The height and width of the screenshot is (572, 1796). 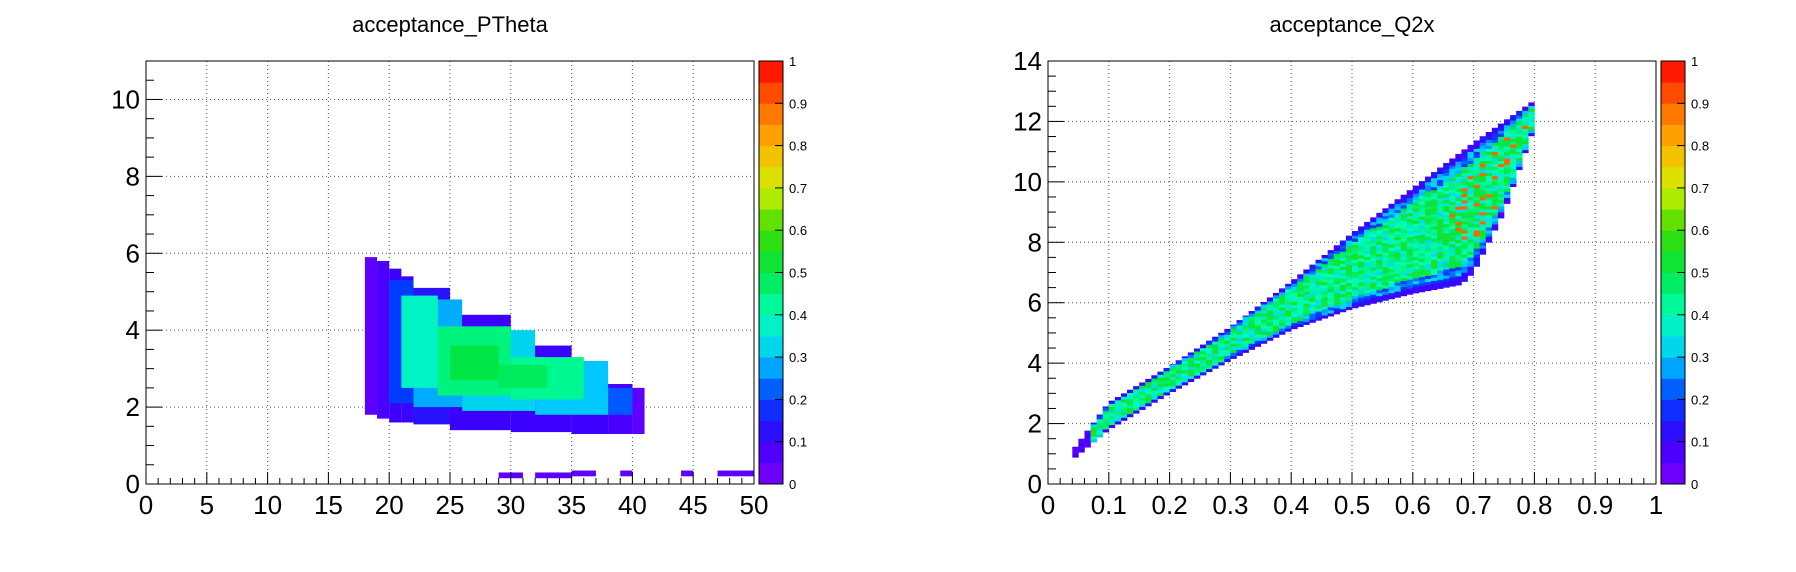 What do you see at coordinates (798, 230) in the screenshot?
I see `colorbar-tick-label: 0.6` at bounding box center [798, 230].